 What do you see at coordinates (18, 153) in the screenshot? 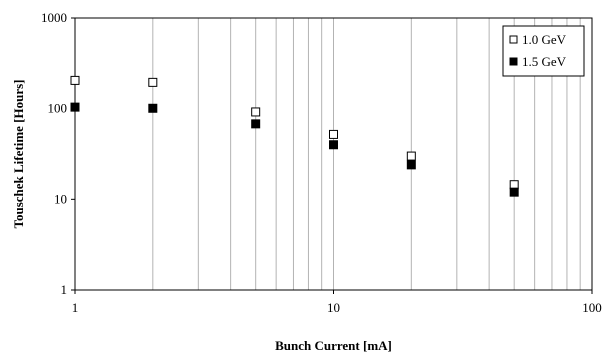
I see `y-axis-label: Touschek Lifetime [Hours]` at bounding box center [18, 153].